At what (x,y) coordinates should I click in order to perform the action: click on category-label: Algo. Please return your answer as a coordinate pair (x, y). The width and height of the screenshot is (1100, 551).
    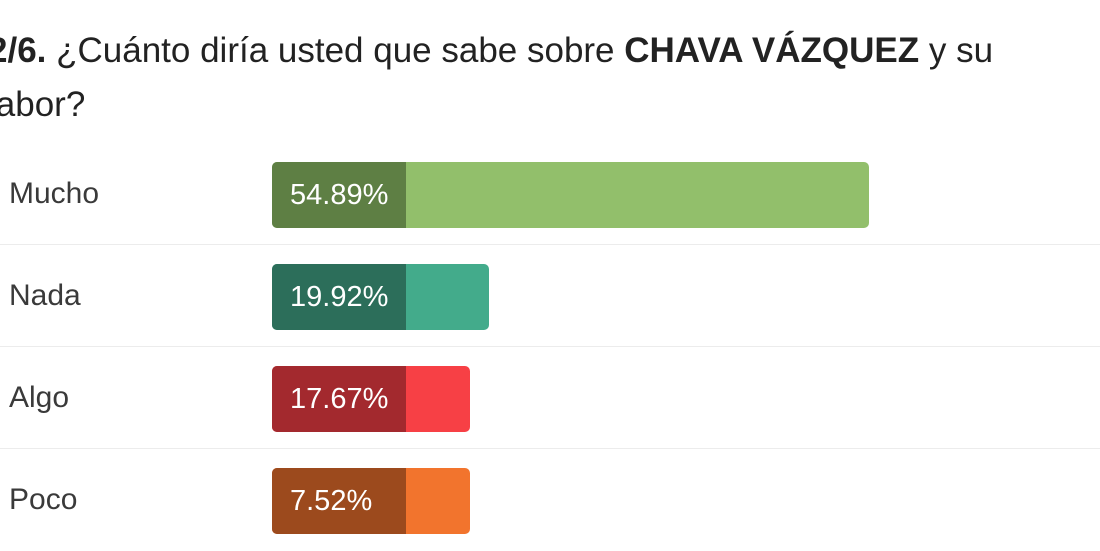
    Looking at the image, I should click on (39, 397).